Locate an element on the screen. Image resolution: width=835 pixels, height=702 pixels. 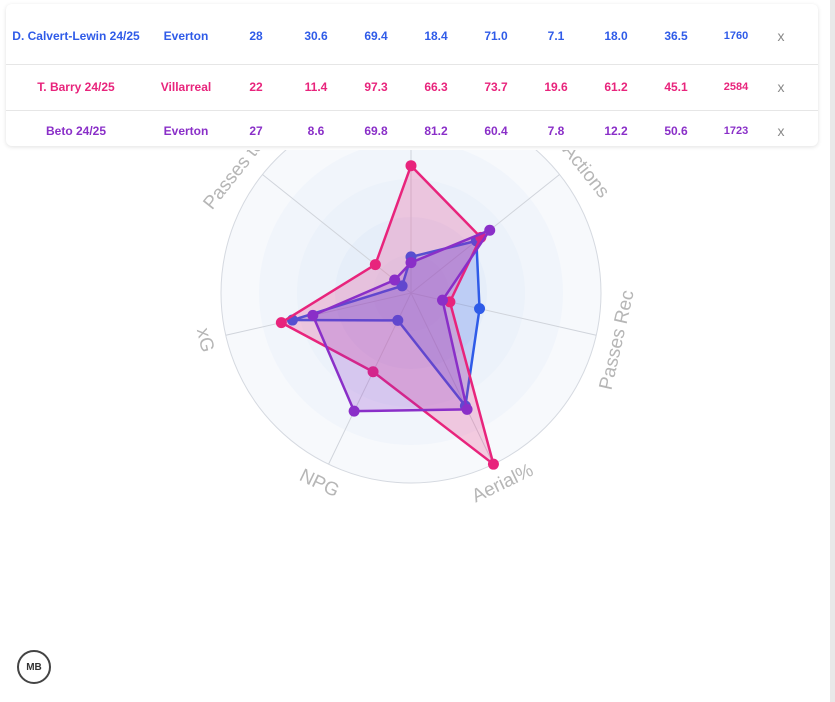
stat-value: 61.2 is located at coordinates (616, 86).